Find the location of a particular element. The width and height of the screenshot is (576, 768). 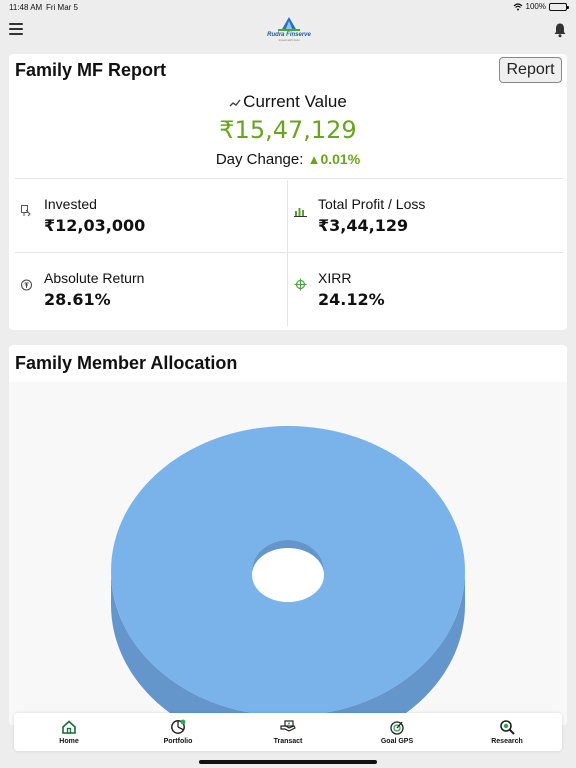

bottom-nav: Home Portfolio Transact Goal GPS Res is located at coordinates (288, 732).